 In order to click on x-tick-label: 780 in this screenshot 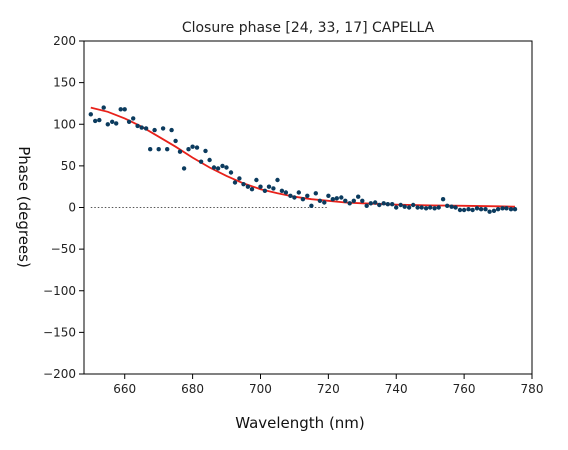, I will do `click(532, 389)`.